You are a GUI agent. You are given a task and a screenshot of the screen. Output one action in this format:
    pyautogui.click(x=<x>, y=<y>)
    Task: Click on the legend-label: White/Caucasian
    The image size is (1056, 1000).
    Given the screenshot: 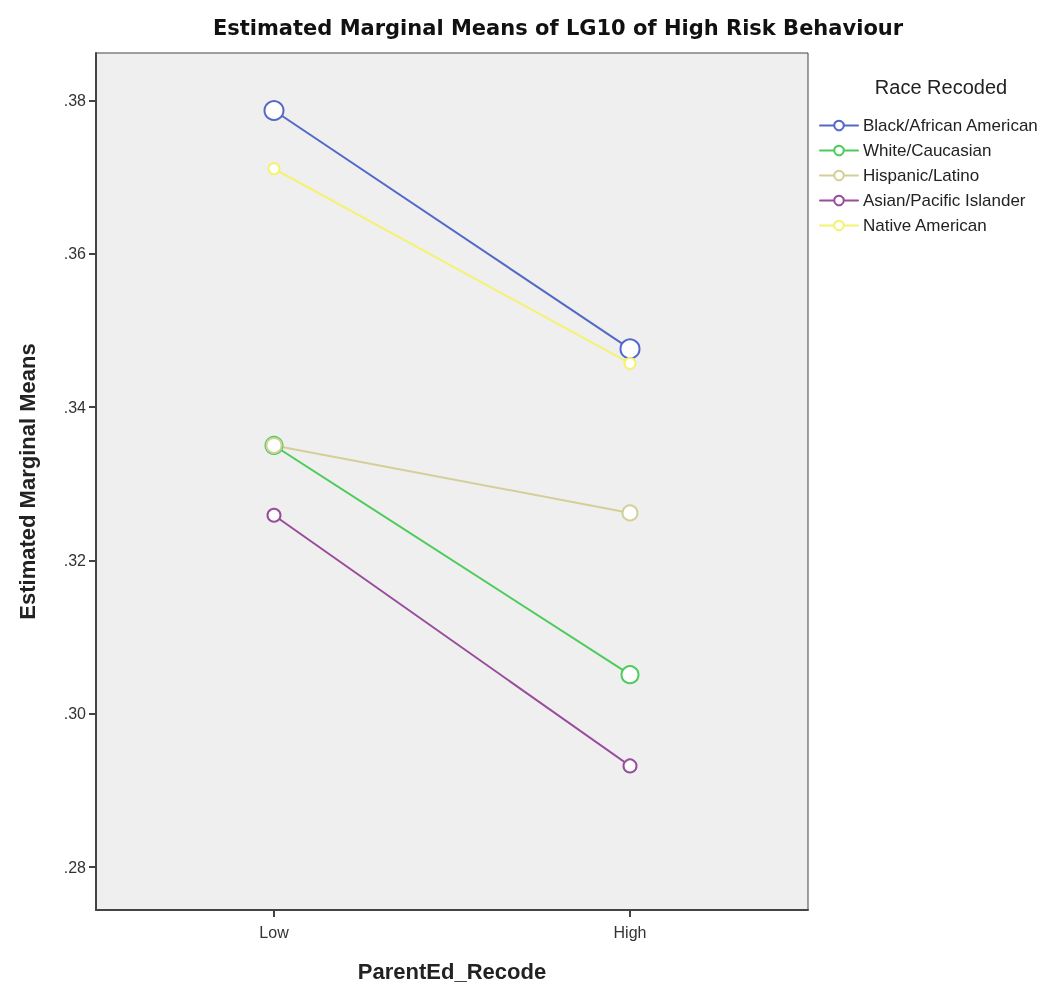 What is the action you would take?
    pyautogui.click(x=927, y=150)
    